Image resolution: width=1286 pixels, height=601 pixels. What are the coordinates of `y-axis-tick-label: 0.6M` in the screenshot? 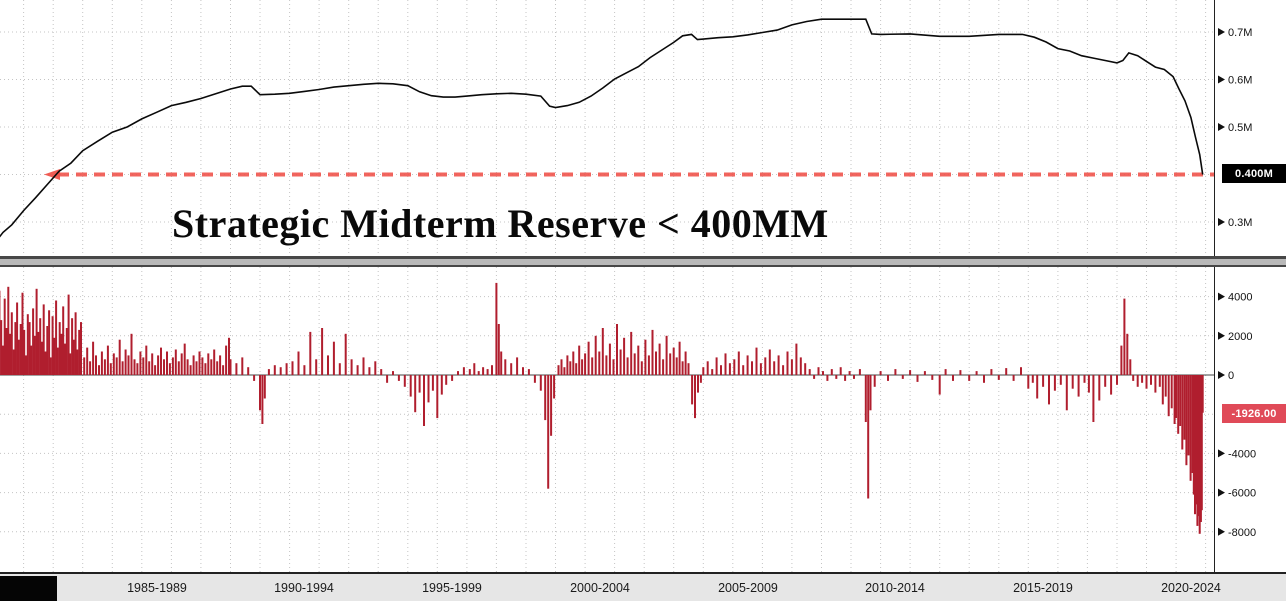 It's located at (1240, 81).